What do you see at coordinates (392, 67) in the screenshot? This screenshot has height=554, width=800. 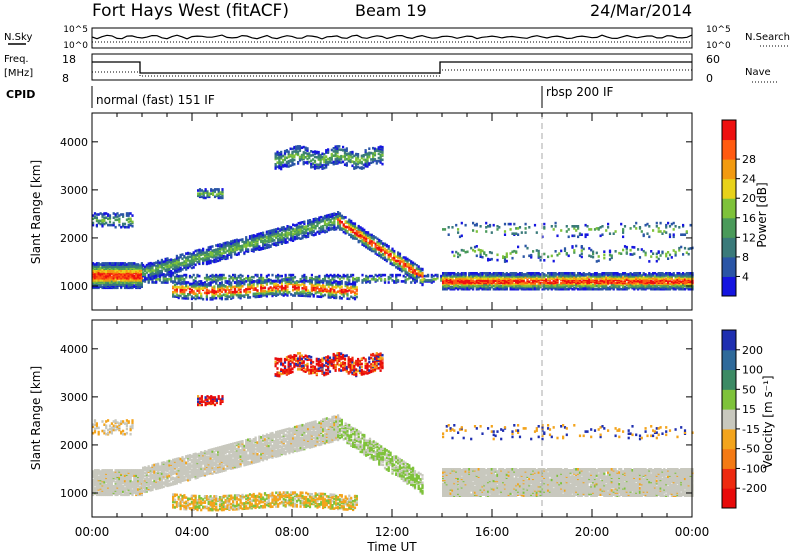 I see `freq-trace` at bounding box center [392, 67].